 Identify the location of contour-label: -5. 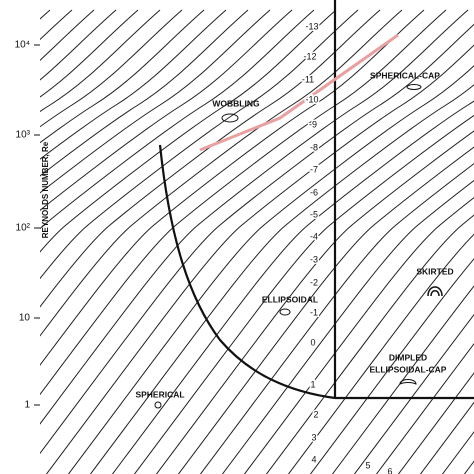
(314, 214).